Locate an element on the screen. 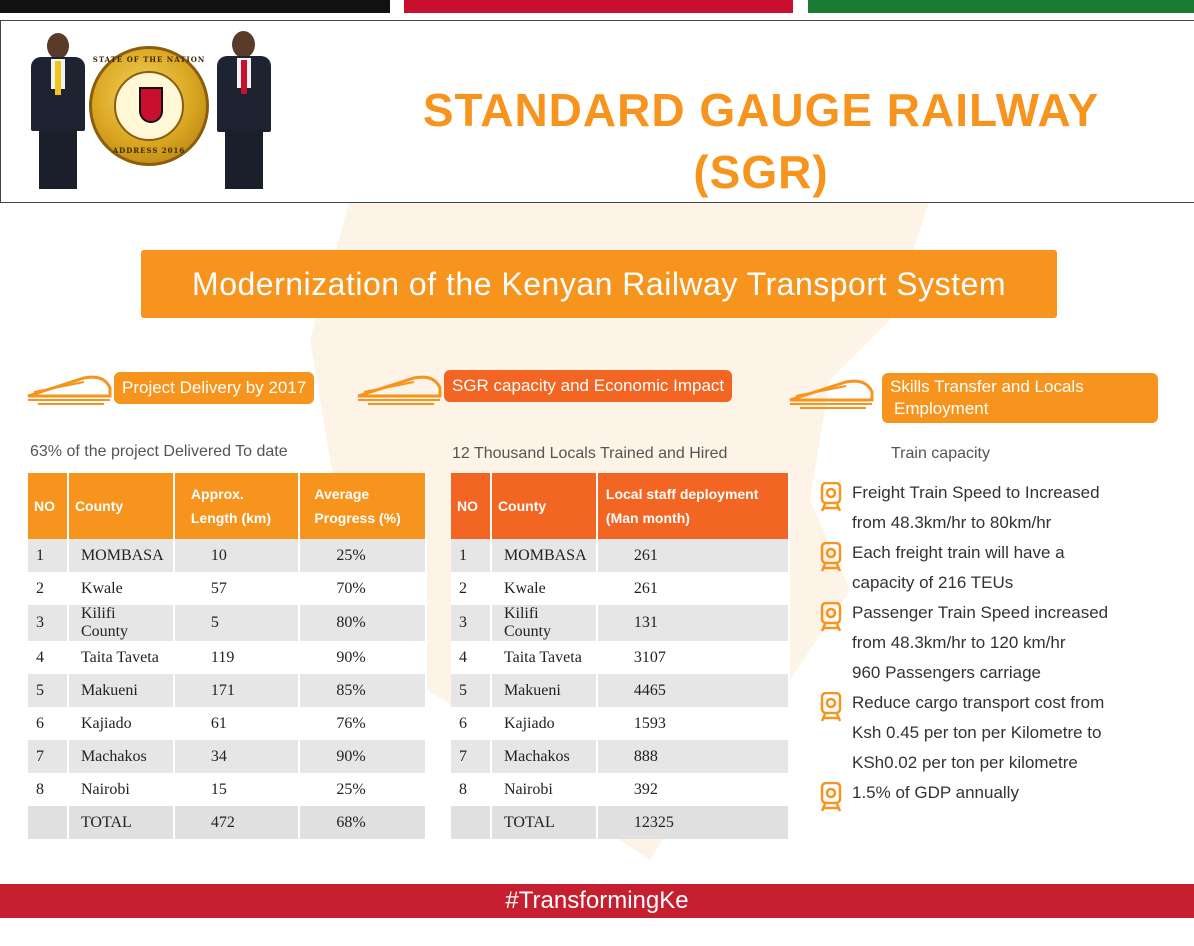 Image resolution: width=1194 pixels, height=946 pixels. table-row: 2 Kwale 57 70% is located at coordinates (227, 588).